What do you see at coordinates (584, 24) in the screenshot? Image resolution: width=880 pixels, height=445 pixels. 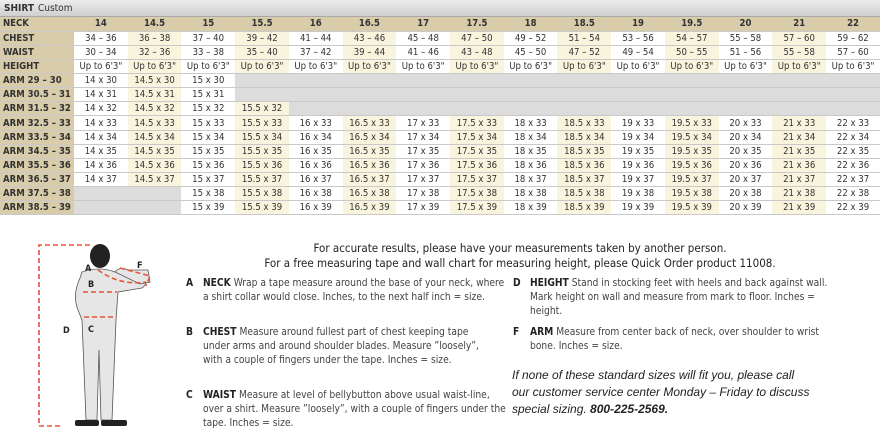 I see `neck-size-header: 18.5` at bounding box center [584, 24].